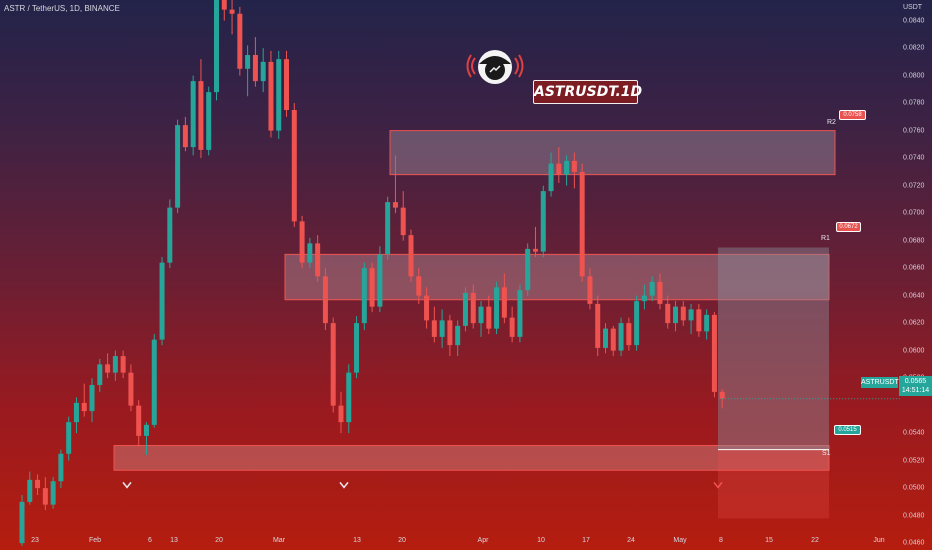  What do you see at coordinates (914, 186) in the screenshot?
I see `y-tick-label: 0.0720` at bounding box center [914, 186].